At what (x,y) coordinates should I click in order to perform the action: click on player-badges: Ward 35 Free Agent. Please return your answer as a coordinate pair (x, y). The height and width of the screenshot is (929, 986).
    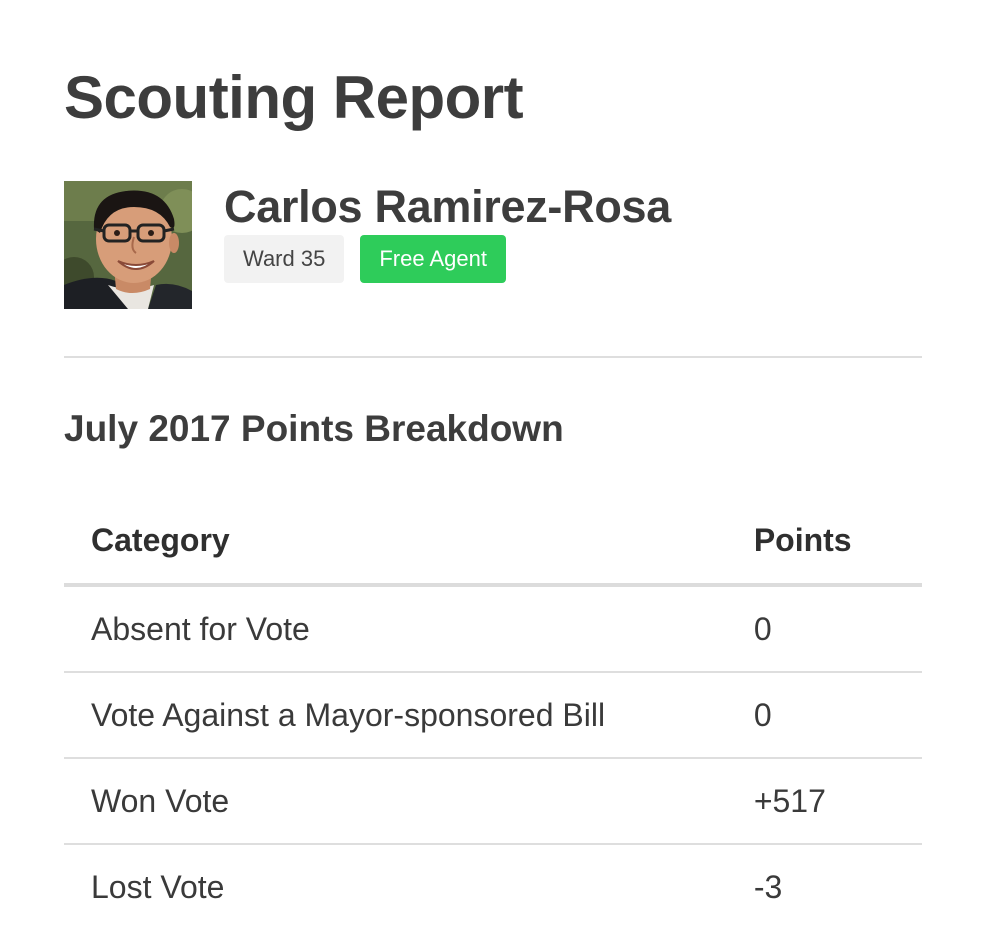
    Looking at the image, I should click on (365, 259).